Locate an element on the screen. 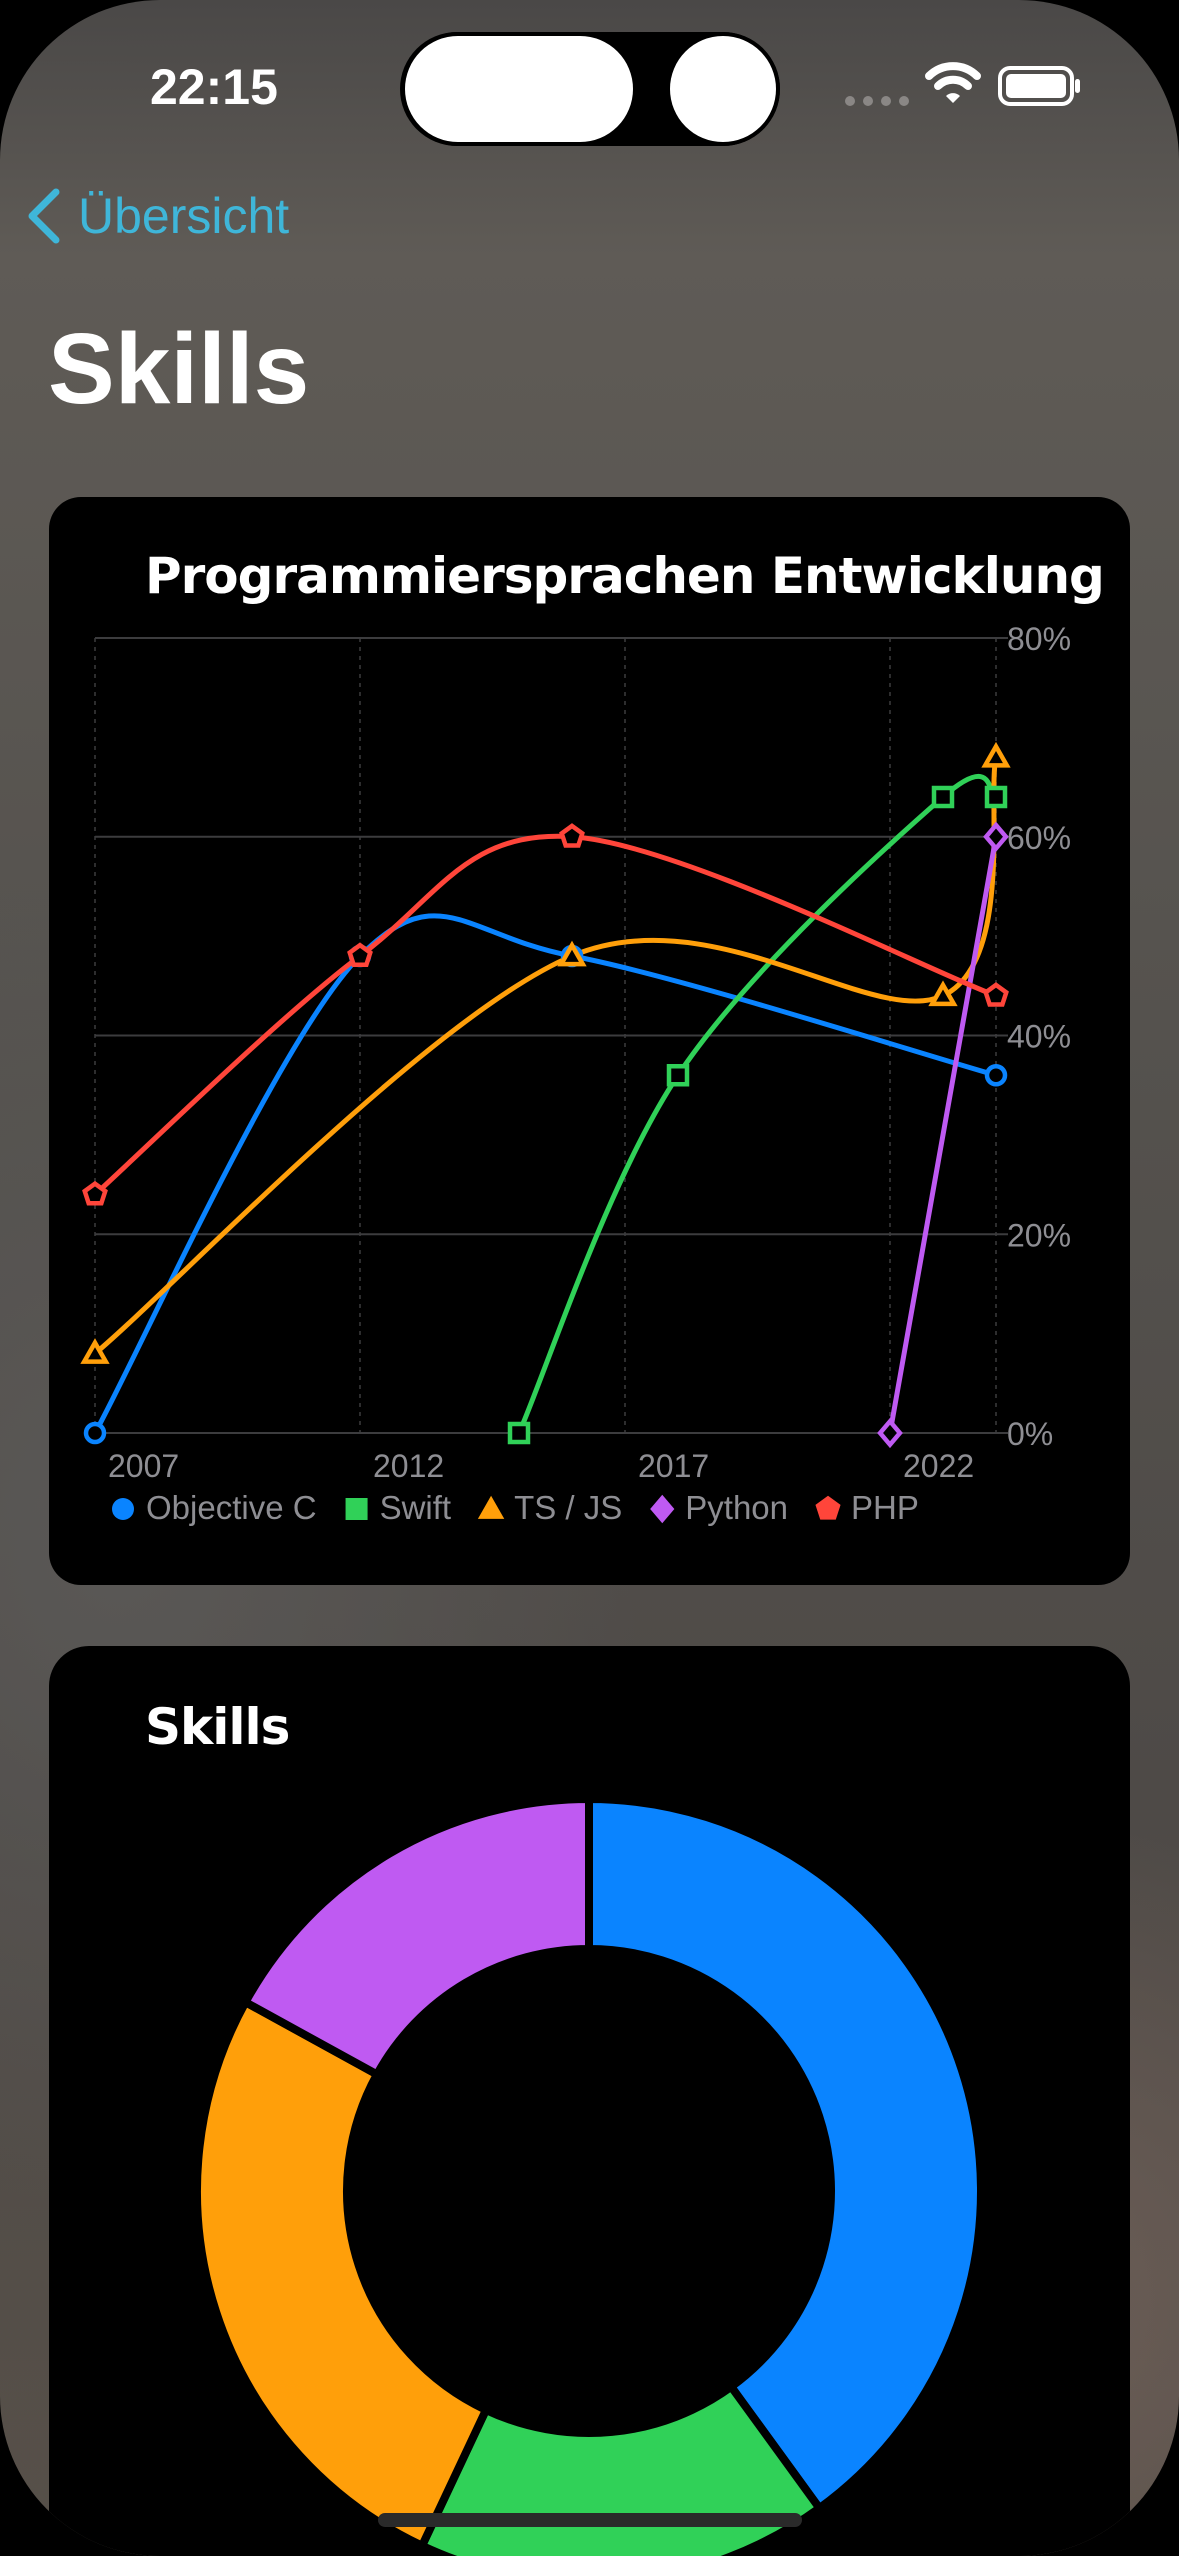  dynamic-island-left is located at coordinates (519, 89).